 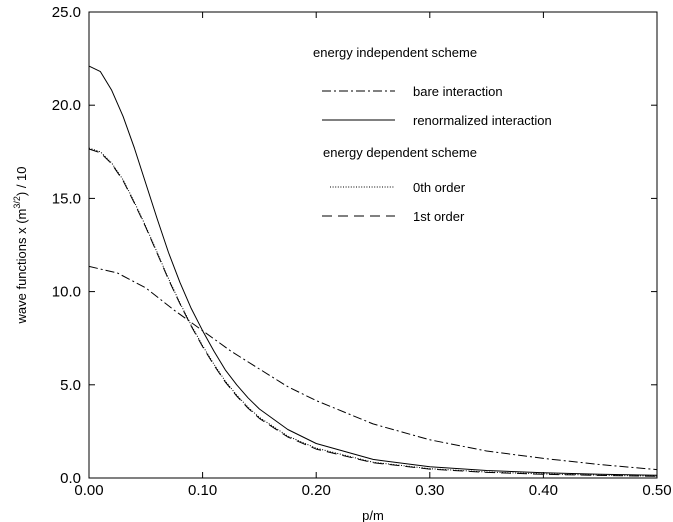 I want to click on legend-label-1st-order: 1st order, so click(x=439, y=216).